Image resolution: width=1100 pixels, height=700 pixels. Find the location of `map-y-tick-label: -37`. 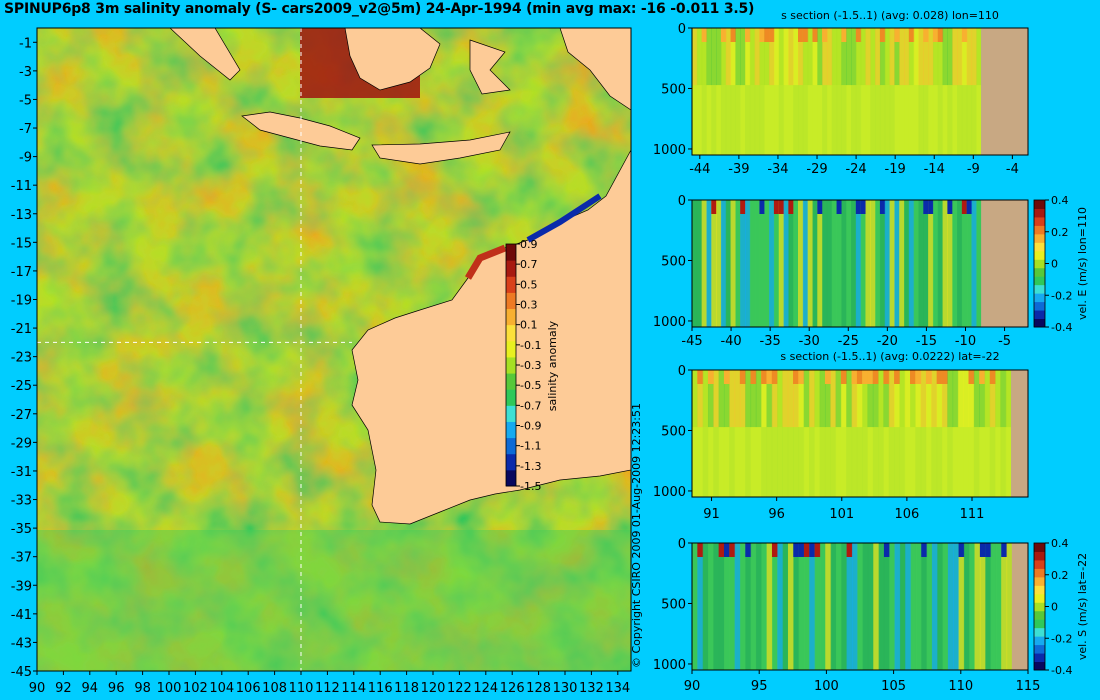

map-y-tick-label: -37 is located at coordinates (21, 558).